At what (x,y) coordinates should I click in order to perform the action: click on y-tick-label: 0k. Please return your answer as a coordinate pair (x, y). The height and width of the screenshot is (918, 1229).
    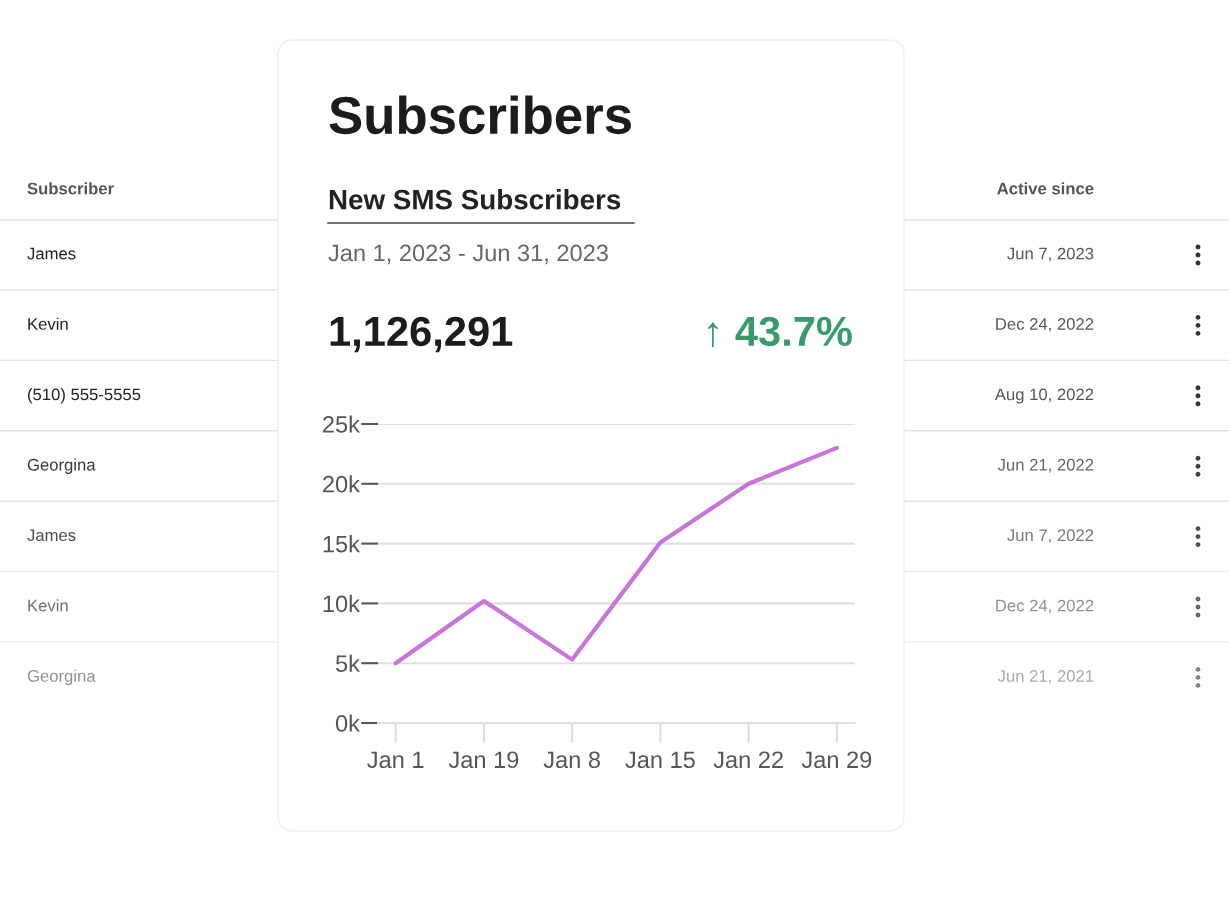
    Looking at the image, I should click on (347, 723).